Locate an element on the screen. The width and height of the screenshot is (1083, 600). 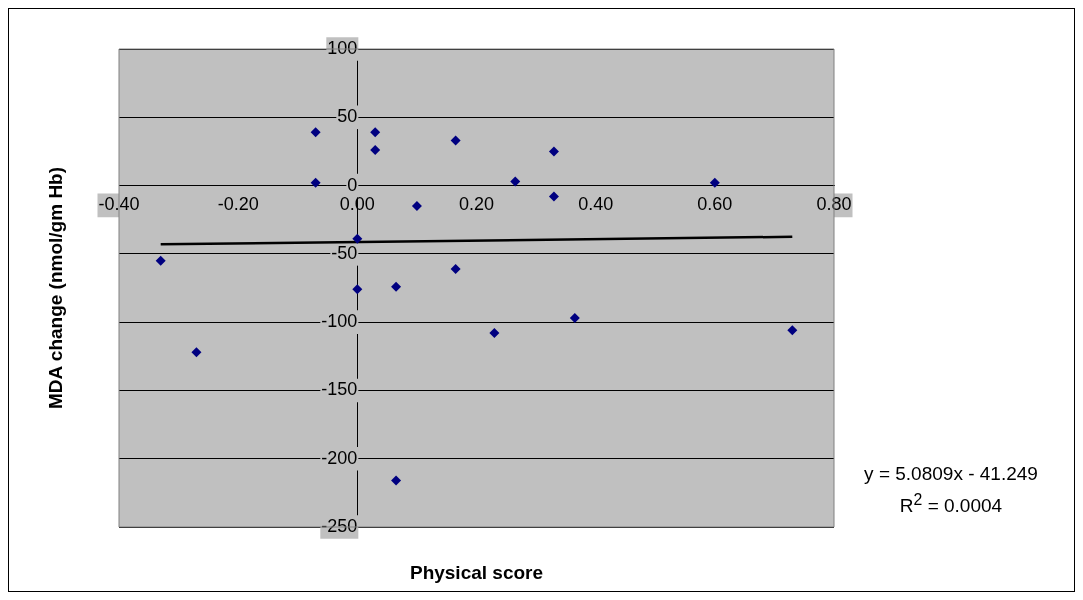
y-tick-label: -150 is located at coordinates (339, 389).